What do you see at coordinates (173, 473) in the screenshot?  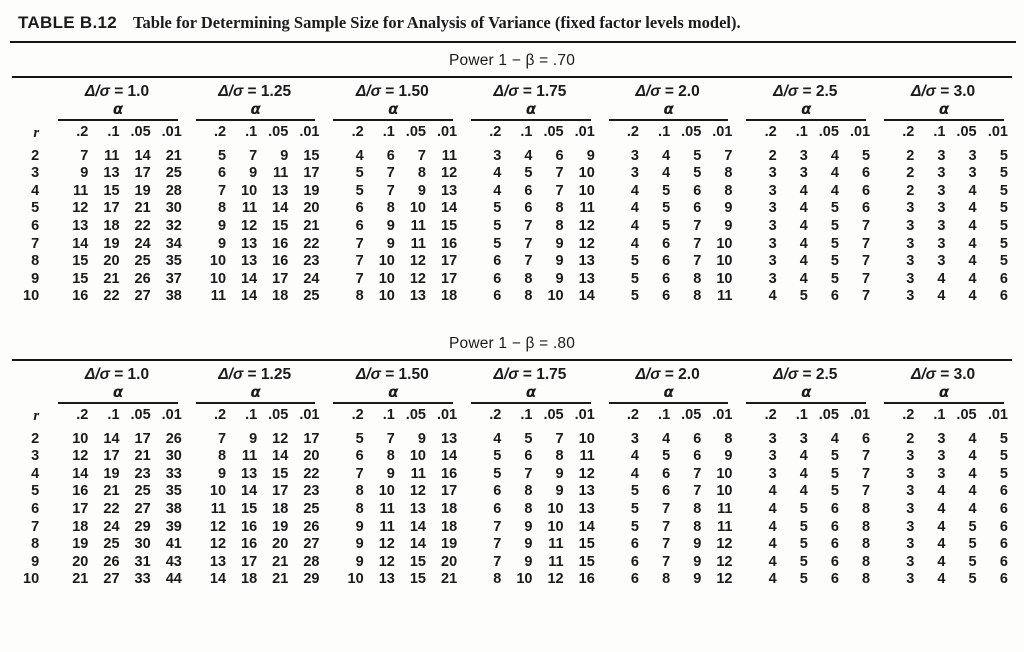 I see `sample-size-cell: 33` at bounding box center [173, 473].